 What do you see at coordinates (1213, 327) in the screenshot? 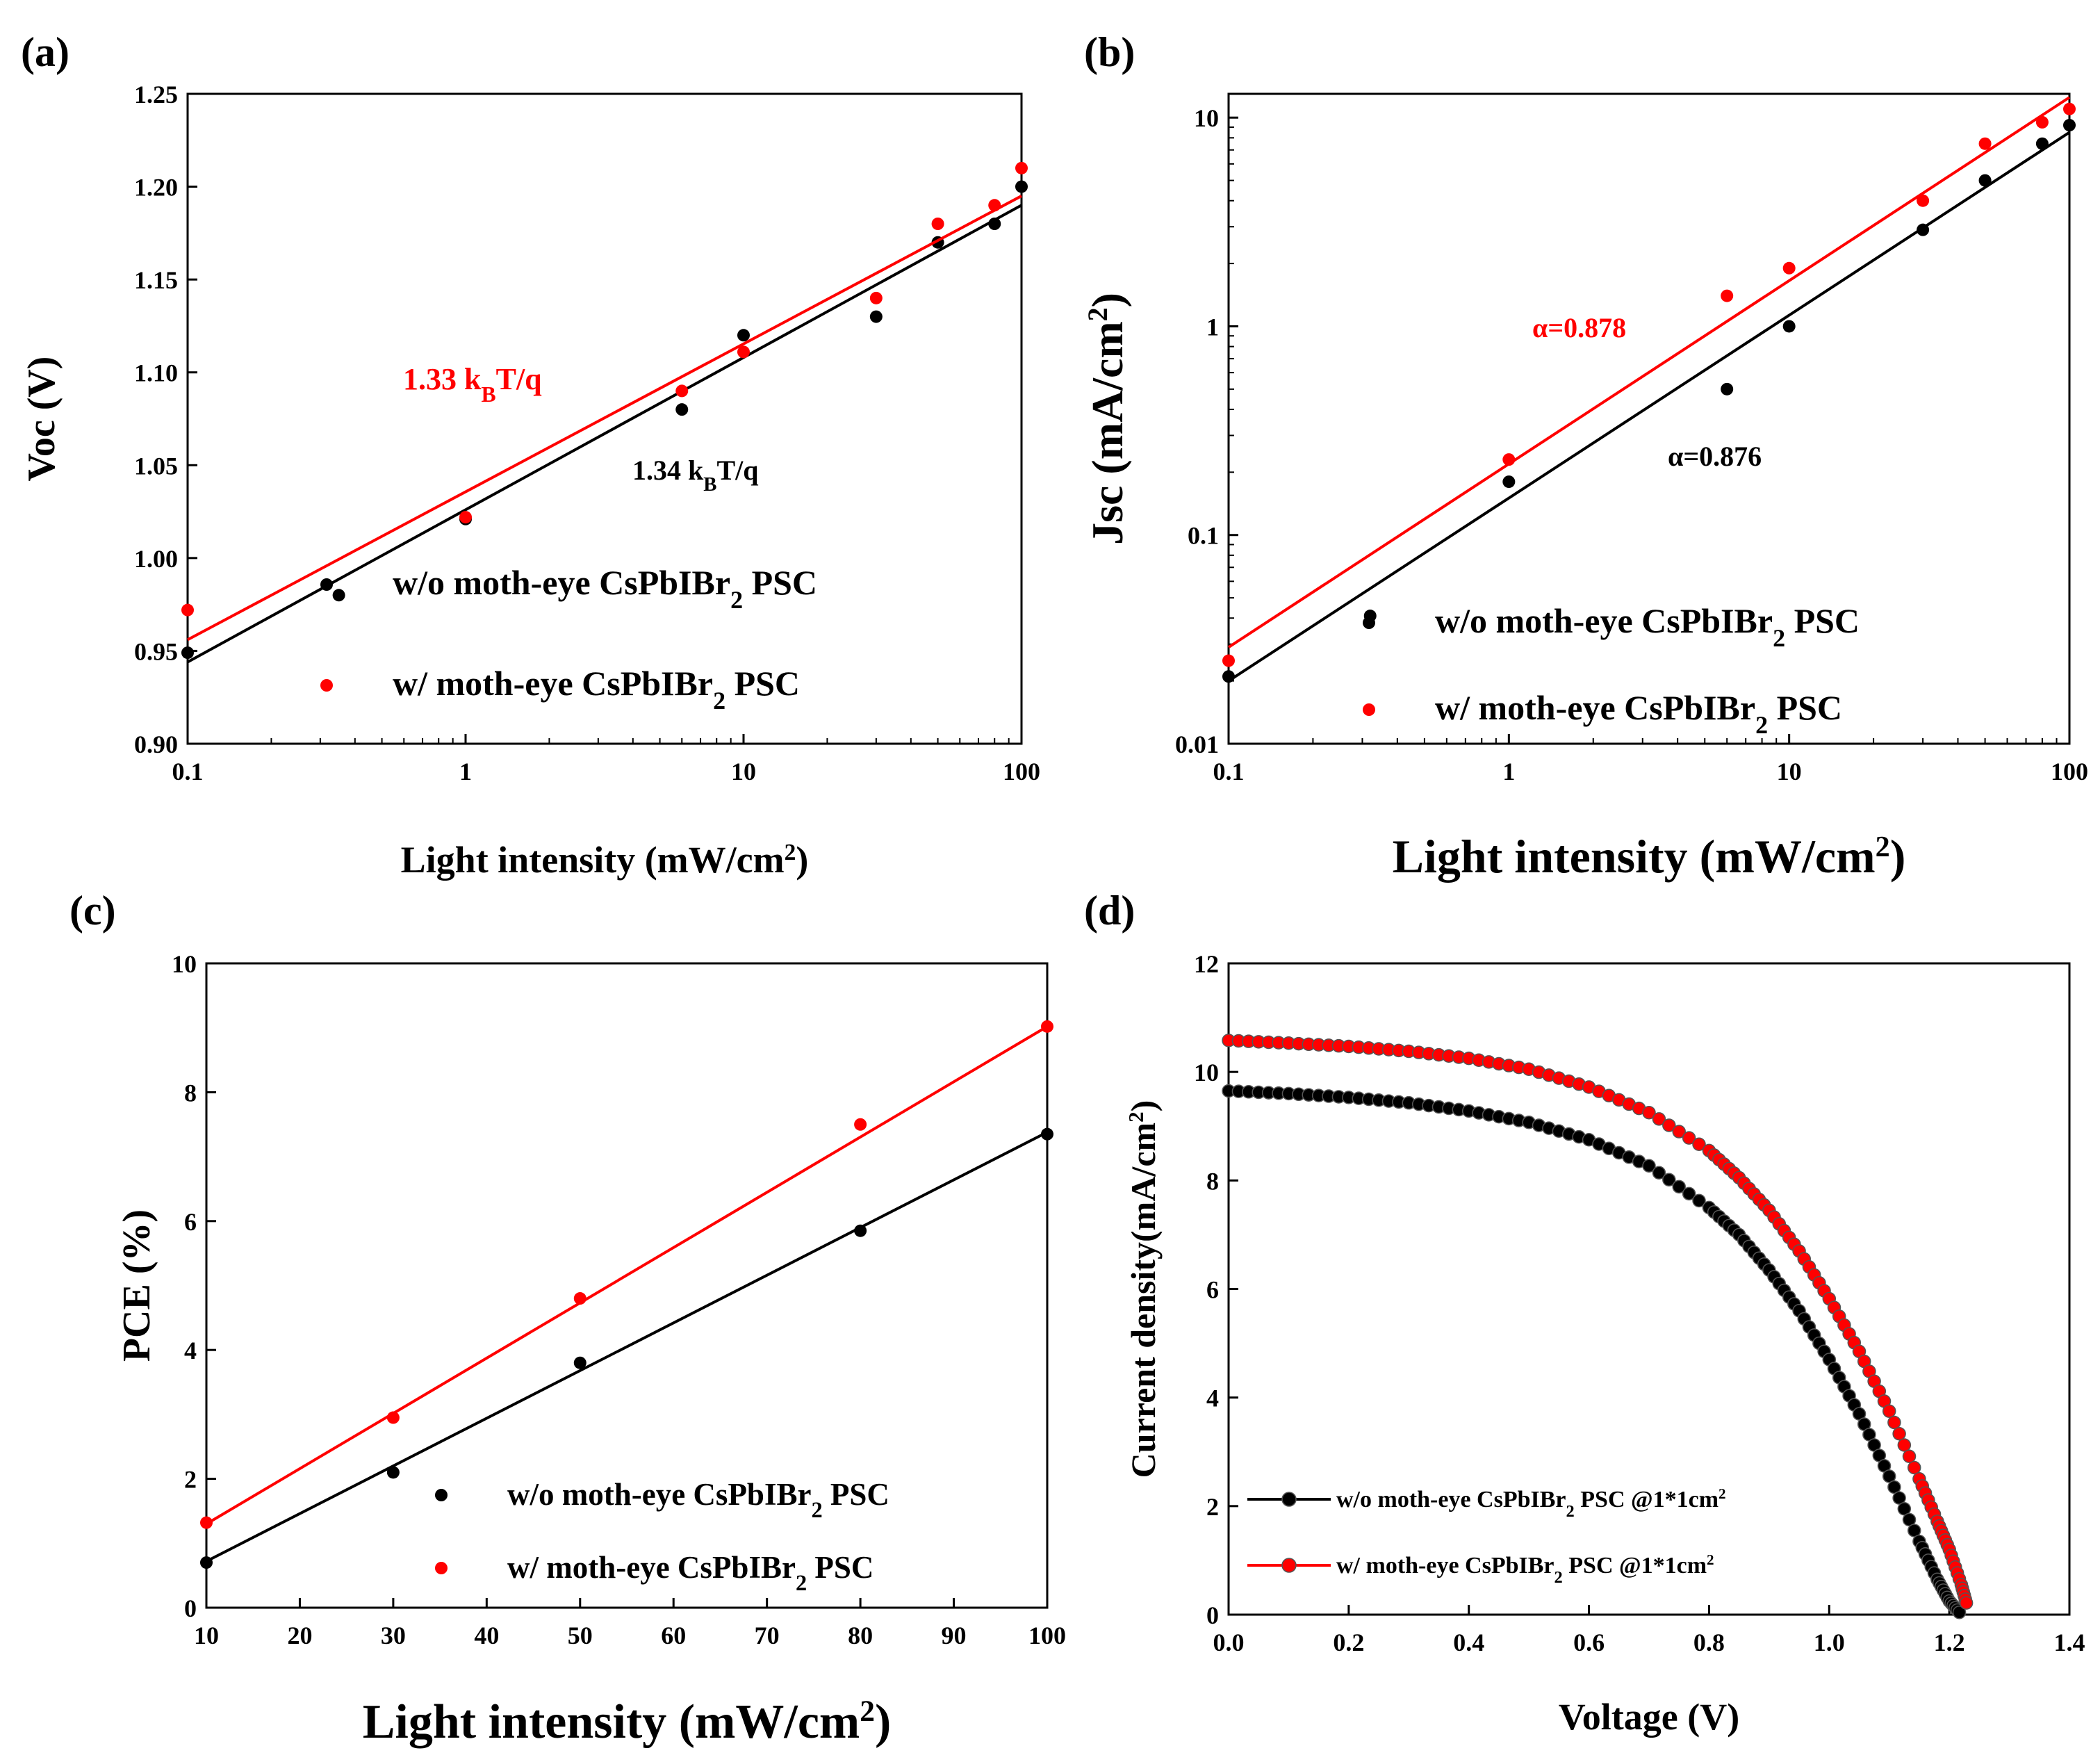
I see `y-tick-label: 1` at bounding box center [1213, 327].